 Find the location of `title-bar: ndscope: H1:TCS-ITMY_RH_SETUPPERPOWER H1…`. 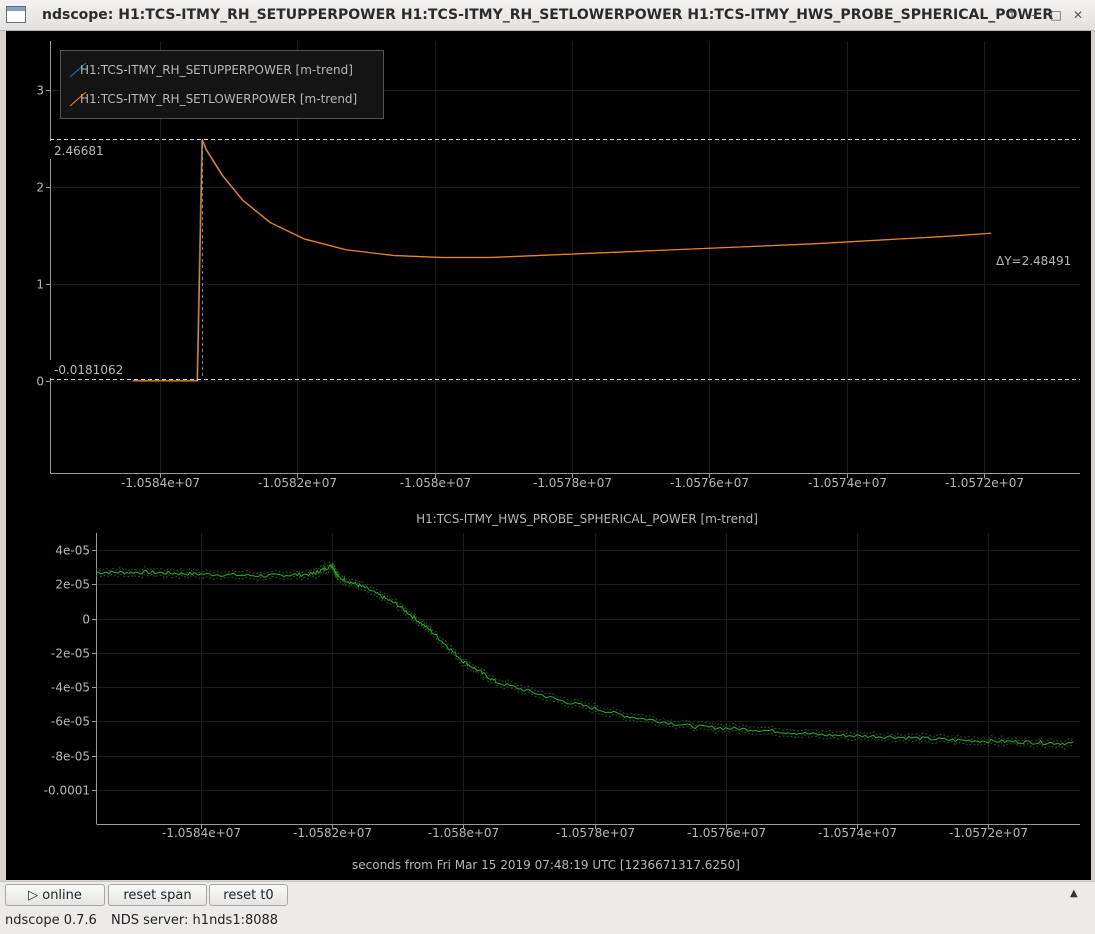

title-bar: ndscope: H1:TCS-ITMY_RH_SETUPPERPOWER H1… is located at coordinates (547, 15).